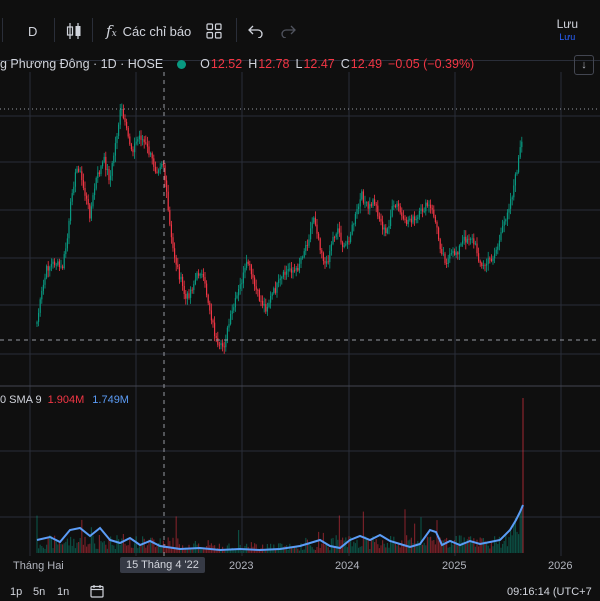 This screenshot has height=601, width=600. What do you see at coordinates (63, 592) in the screenshot?
I see `range-button-1n: 1n` at bounding box center [63, 592].